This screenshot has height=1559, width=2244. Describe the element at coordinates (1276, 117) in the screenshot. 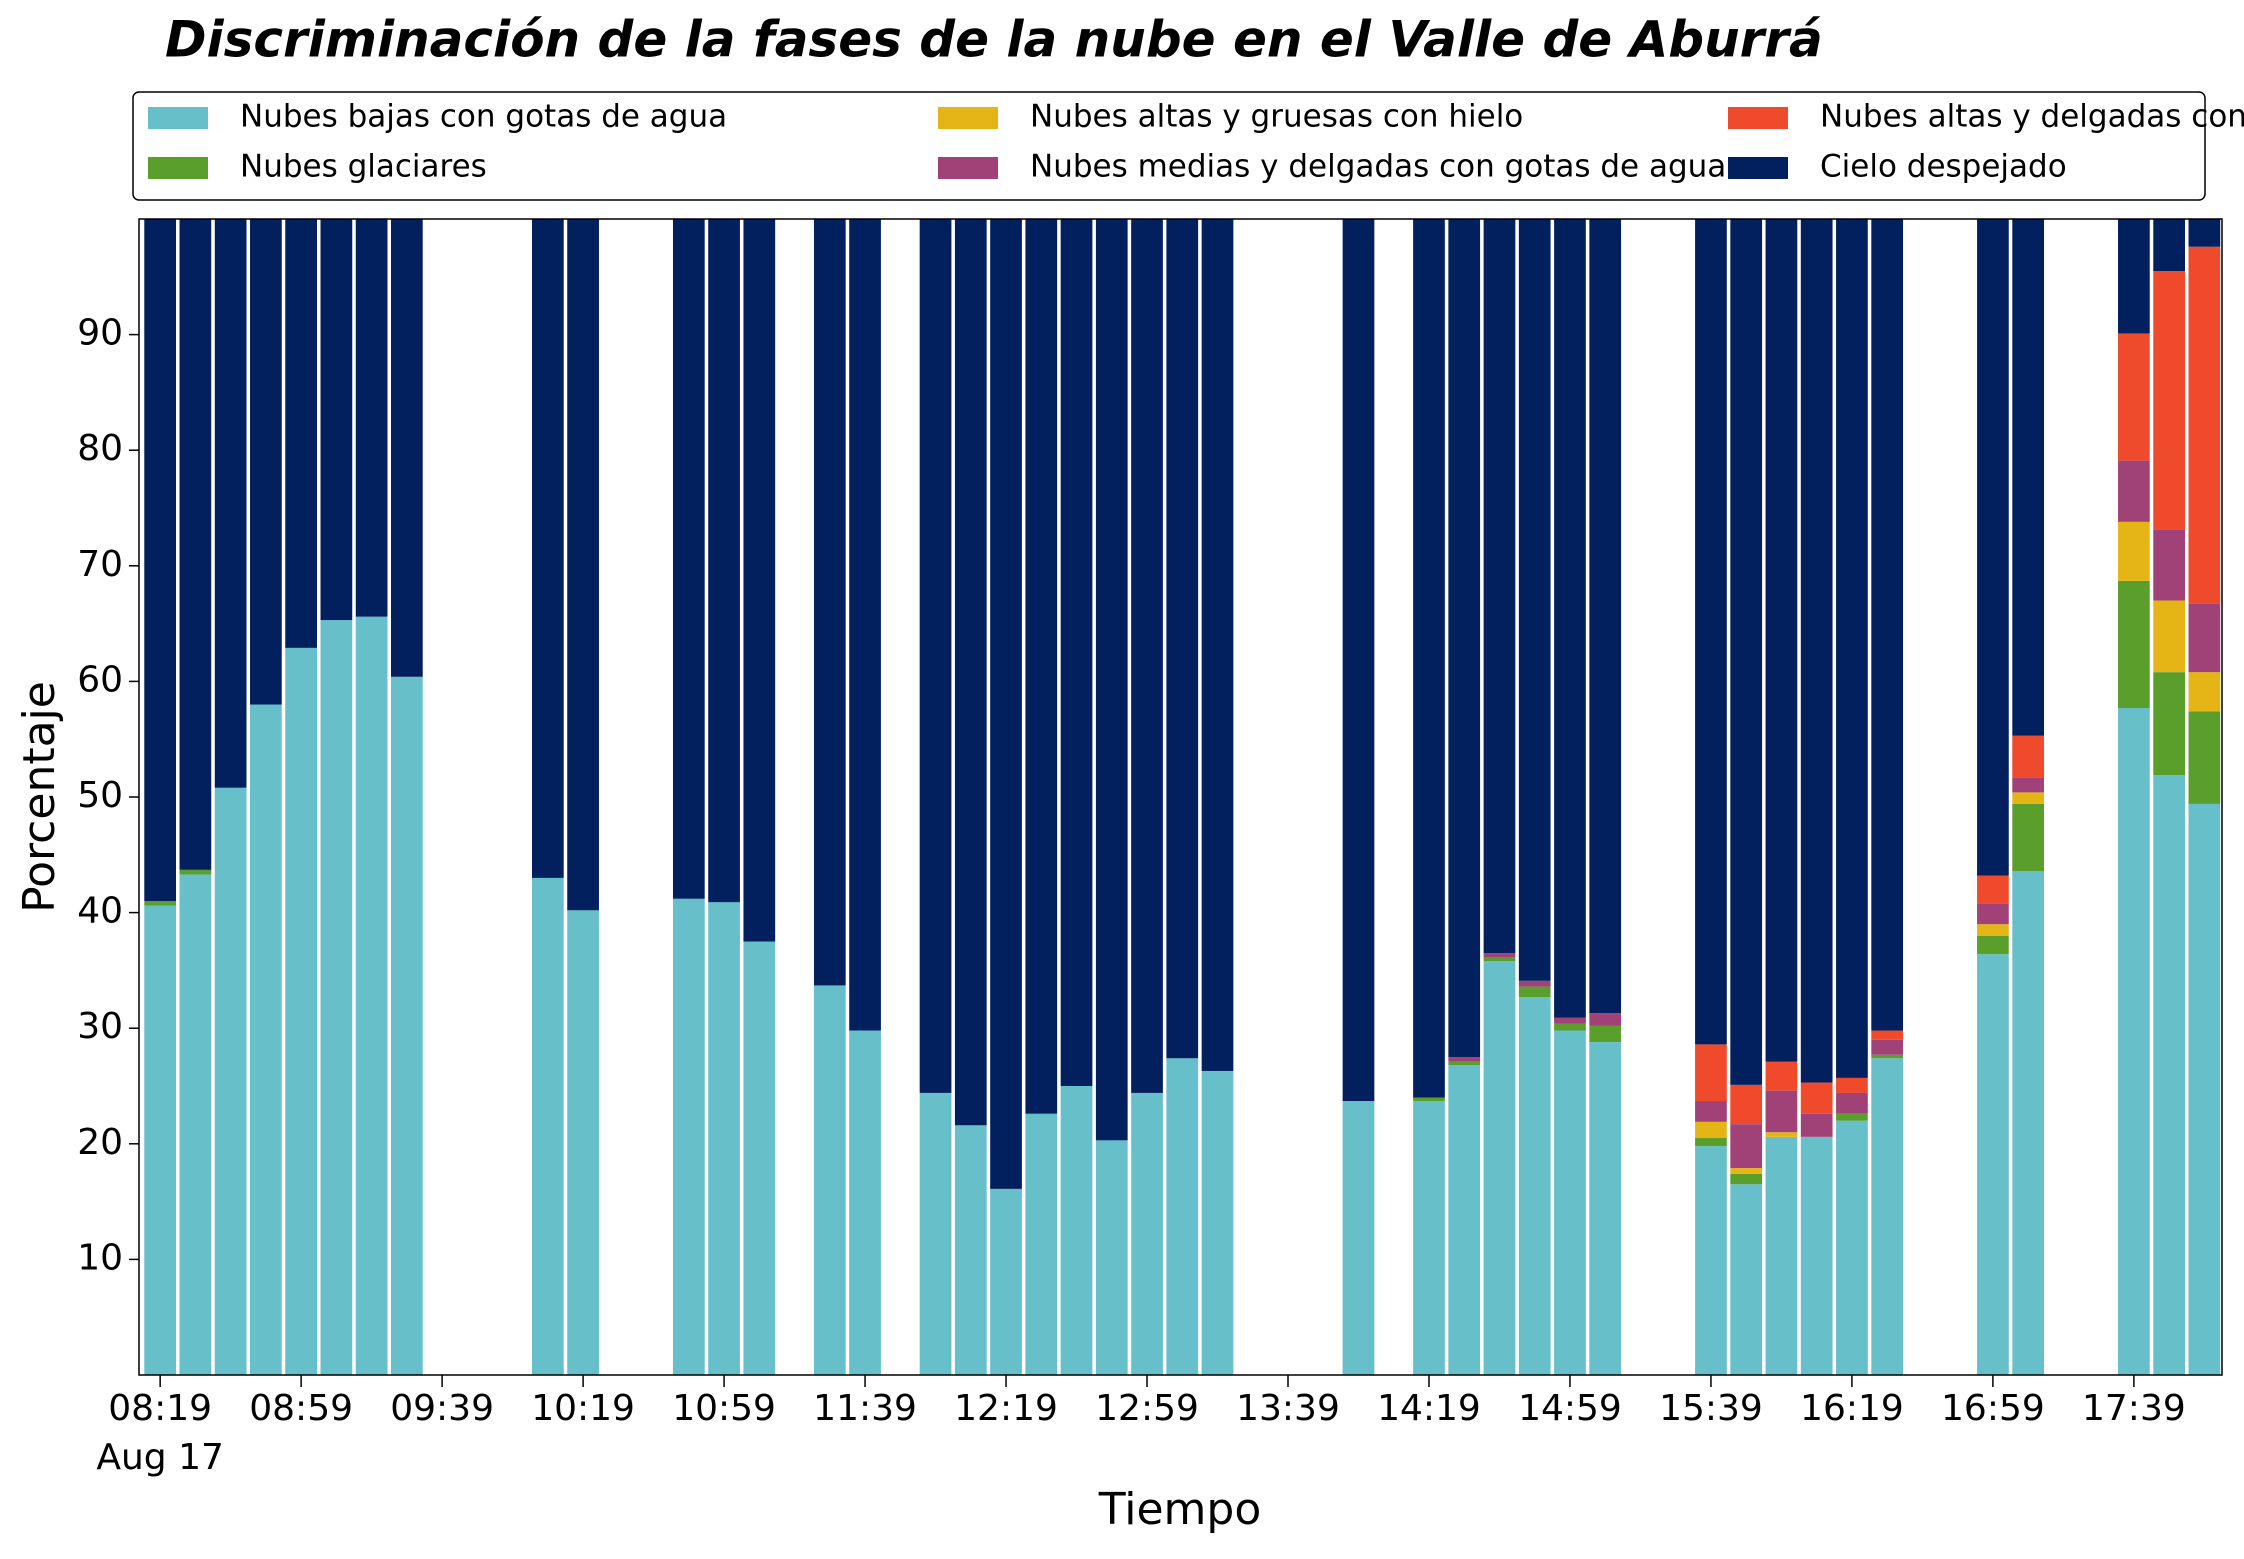

I see `legend-label: Nubes altas y gruesas con hielo` at that location.